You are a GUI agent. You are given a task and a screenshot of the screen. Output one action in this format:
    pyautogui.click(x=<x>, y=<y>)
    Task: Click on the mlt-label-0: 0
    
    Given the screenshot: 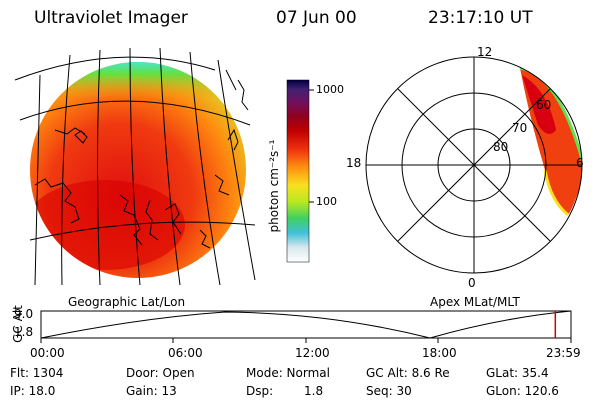 What is the action you would take?
    pyautogui.click(x=472, y=283)
    